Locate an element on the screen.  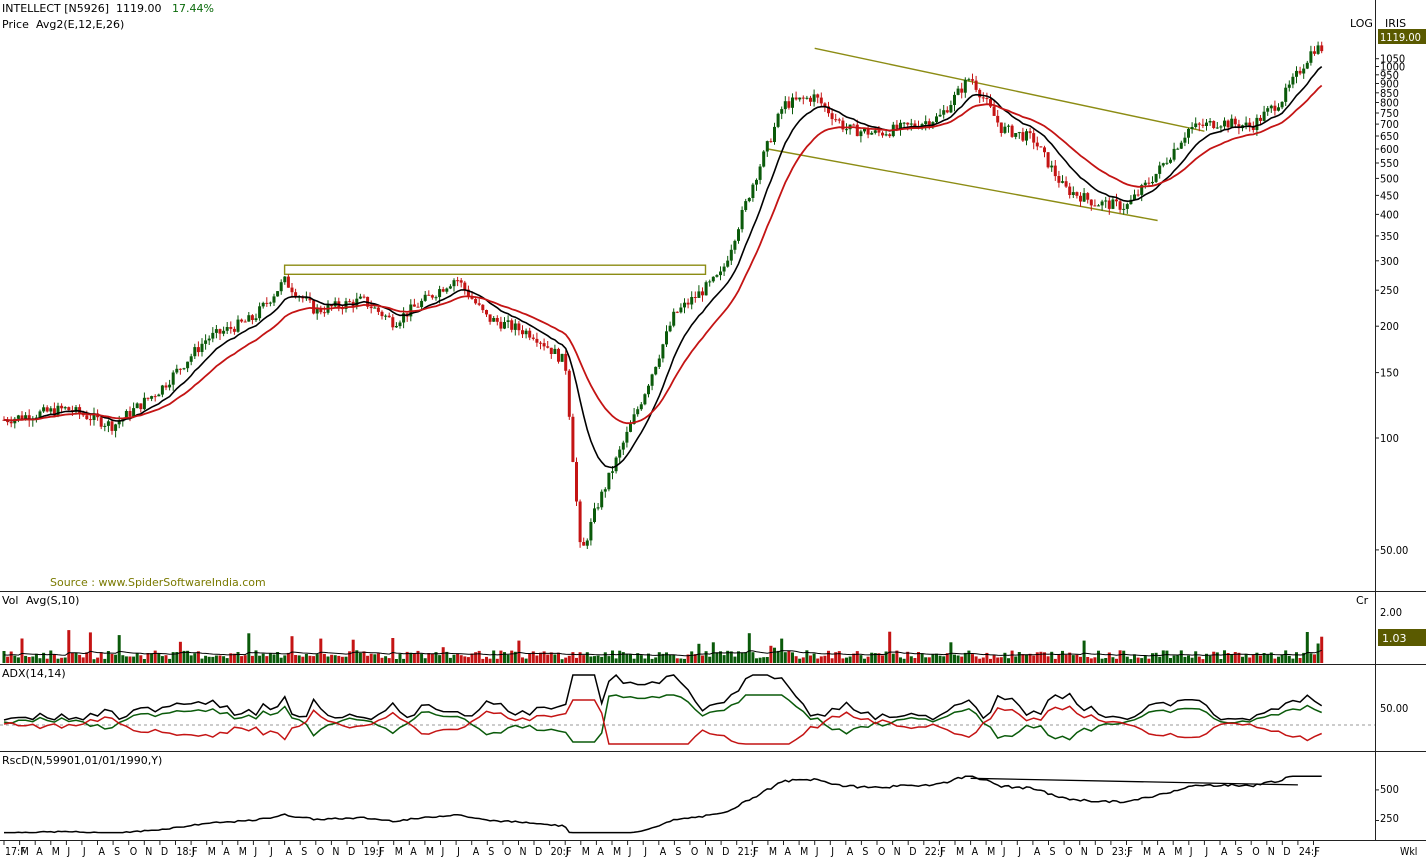
plus-di-line is located at coordinates (662, 718).